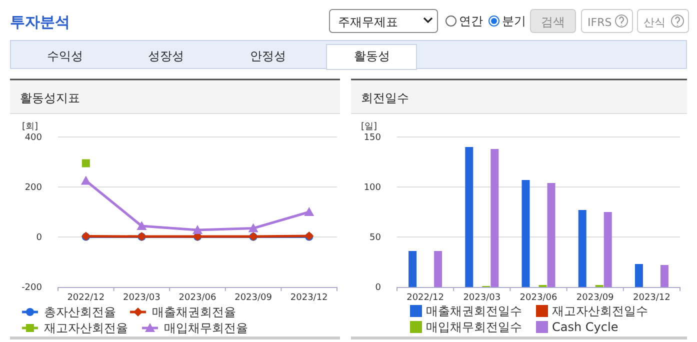 This screenshot has height=342, width=697. I want to click on legend-label: 재고자산회전율, so click(86, 328).